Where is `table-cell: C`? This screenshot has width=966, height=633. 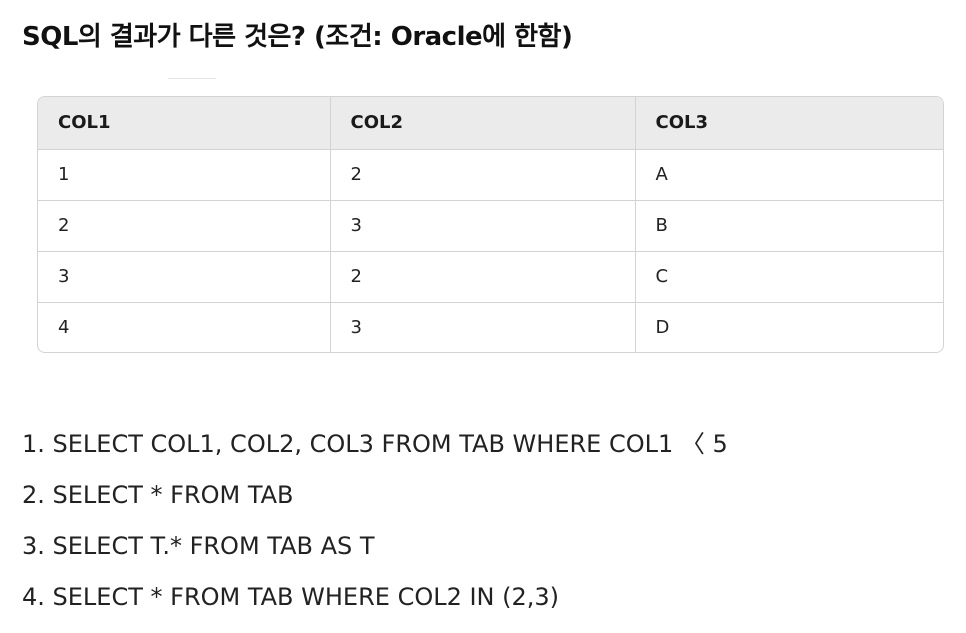 table-cell: C is located at coordinates (789, 277).